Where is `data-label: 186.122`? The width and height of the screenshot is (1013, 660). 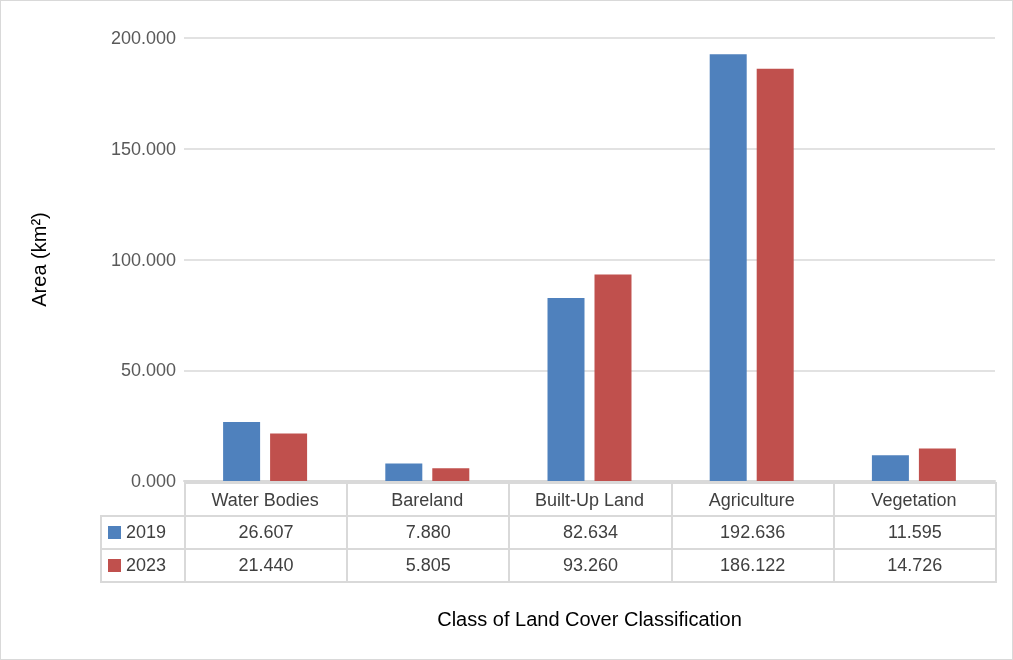 data-label: 186.122 is located at coordinates (752, 565).